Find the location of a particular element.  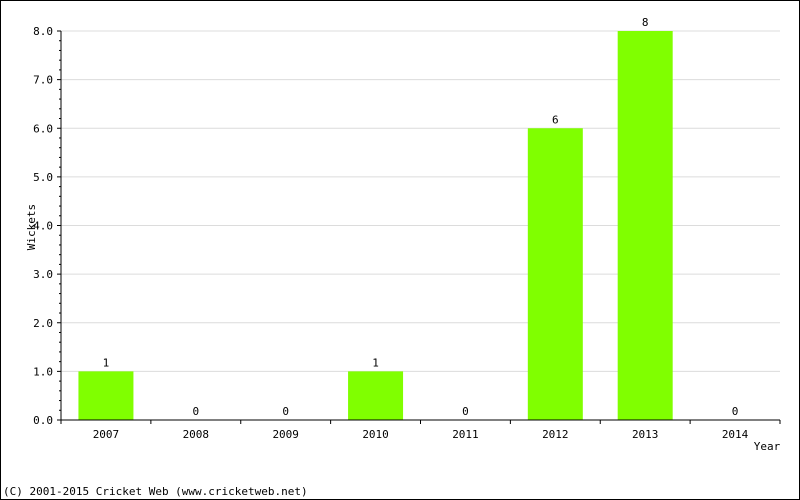

y-tick-label: 8.0 is located at coordinates (43, 31).